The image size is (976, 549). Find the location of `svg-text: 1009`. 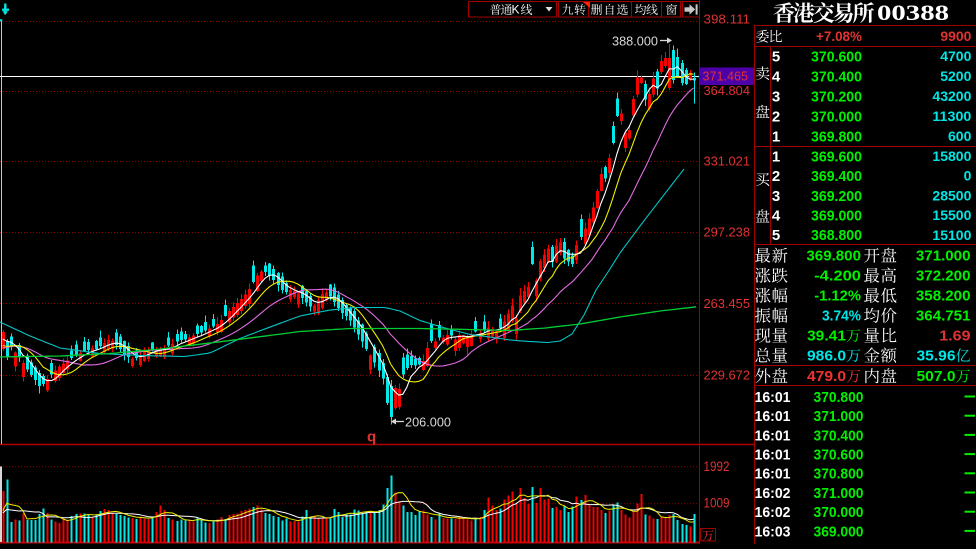

svg-text: 1009 is located at coordinates (717, 503).